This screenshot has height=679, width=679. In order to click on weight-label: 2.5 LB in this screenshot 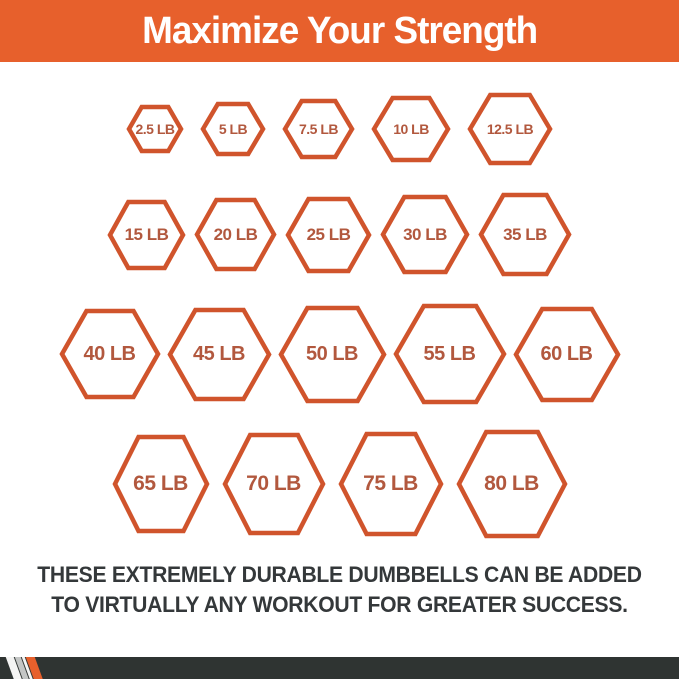, I will do `click(155, 129)`.